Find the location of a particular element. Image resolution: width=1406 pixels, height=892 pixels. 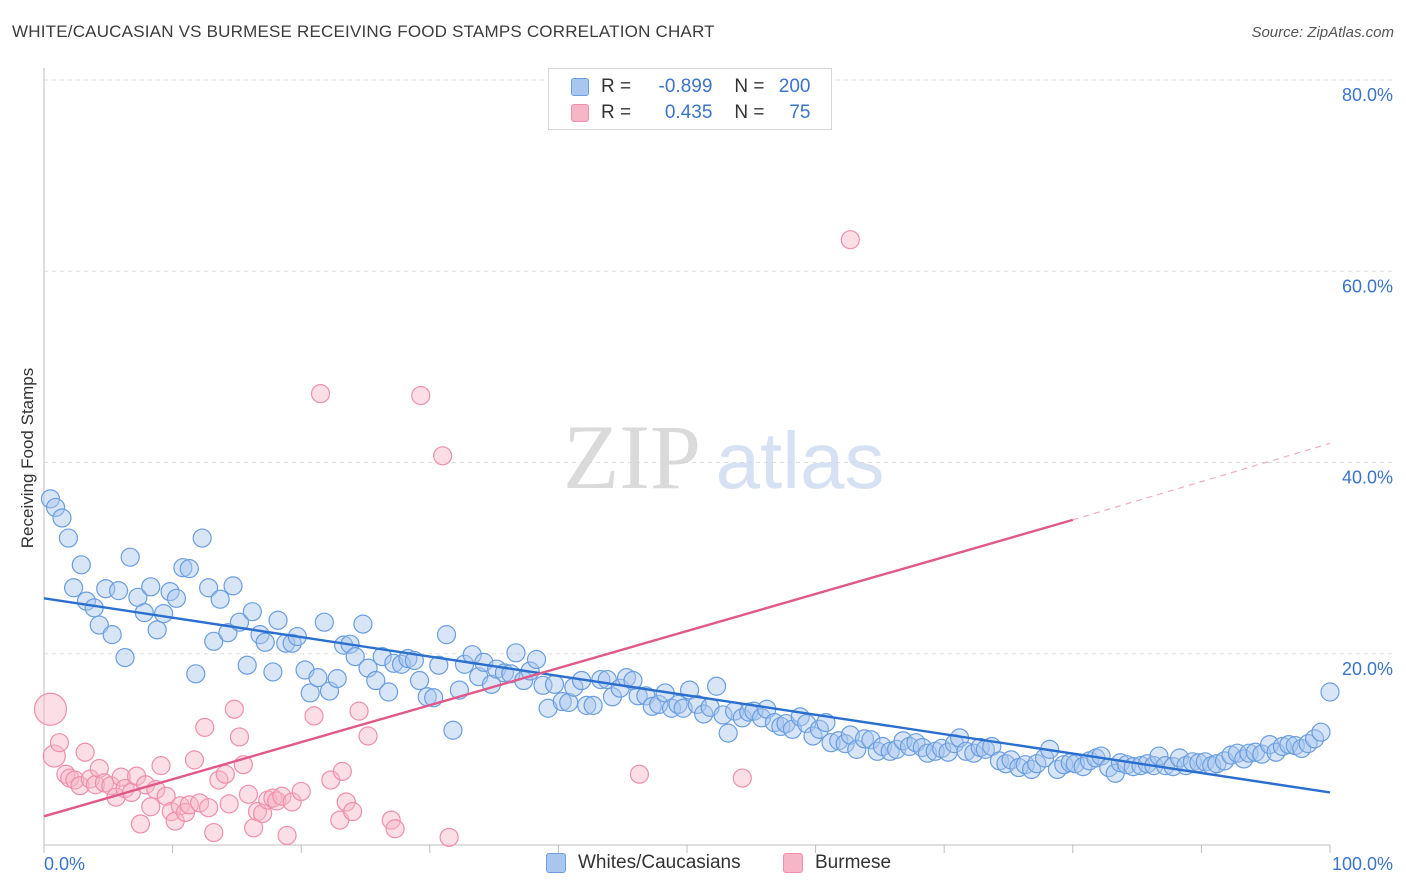

legend-row-burmese: R = 0.435 N = 75 is located at coordinates (691, 113).